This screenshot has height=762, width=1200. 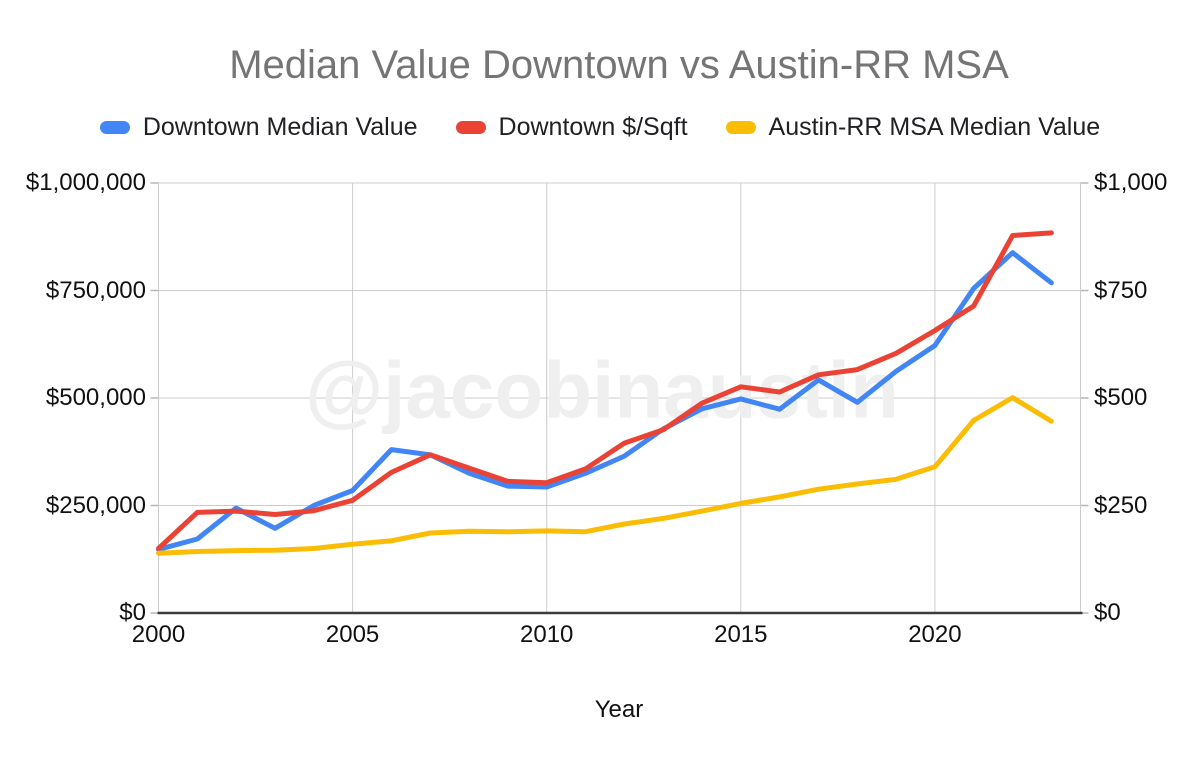 What do you see at coordinates (740, 127) in the screenshot?
I see `legend-swatch-yellow` at bounding box center [740, 127].